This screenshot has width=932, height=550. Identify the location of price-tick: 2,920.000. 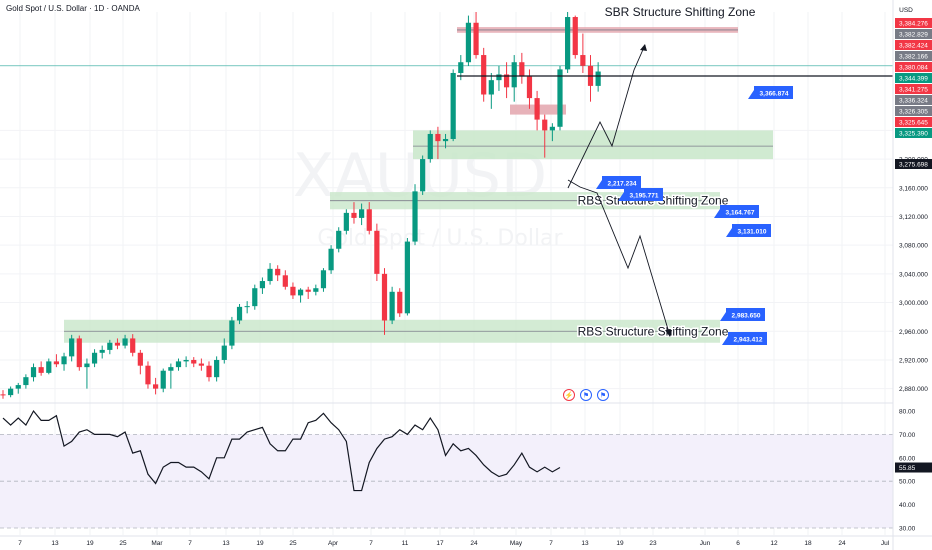
(913, 360).